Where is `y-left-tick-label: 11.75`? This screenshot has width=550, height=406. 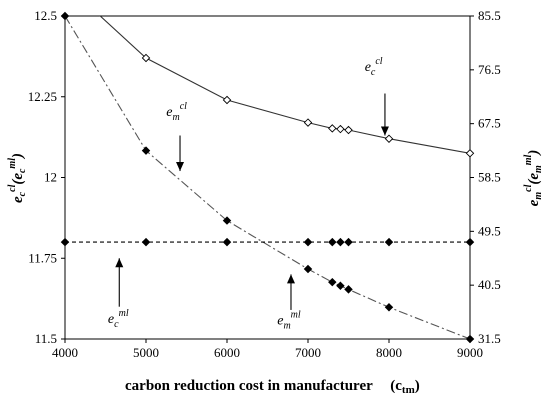
y-left-tick-label: 11.75 is located at coordinates (42, 257).